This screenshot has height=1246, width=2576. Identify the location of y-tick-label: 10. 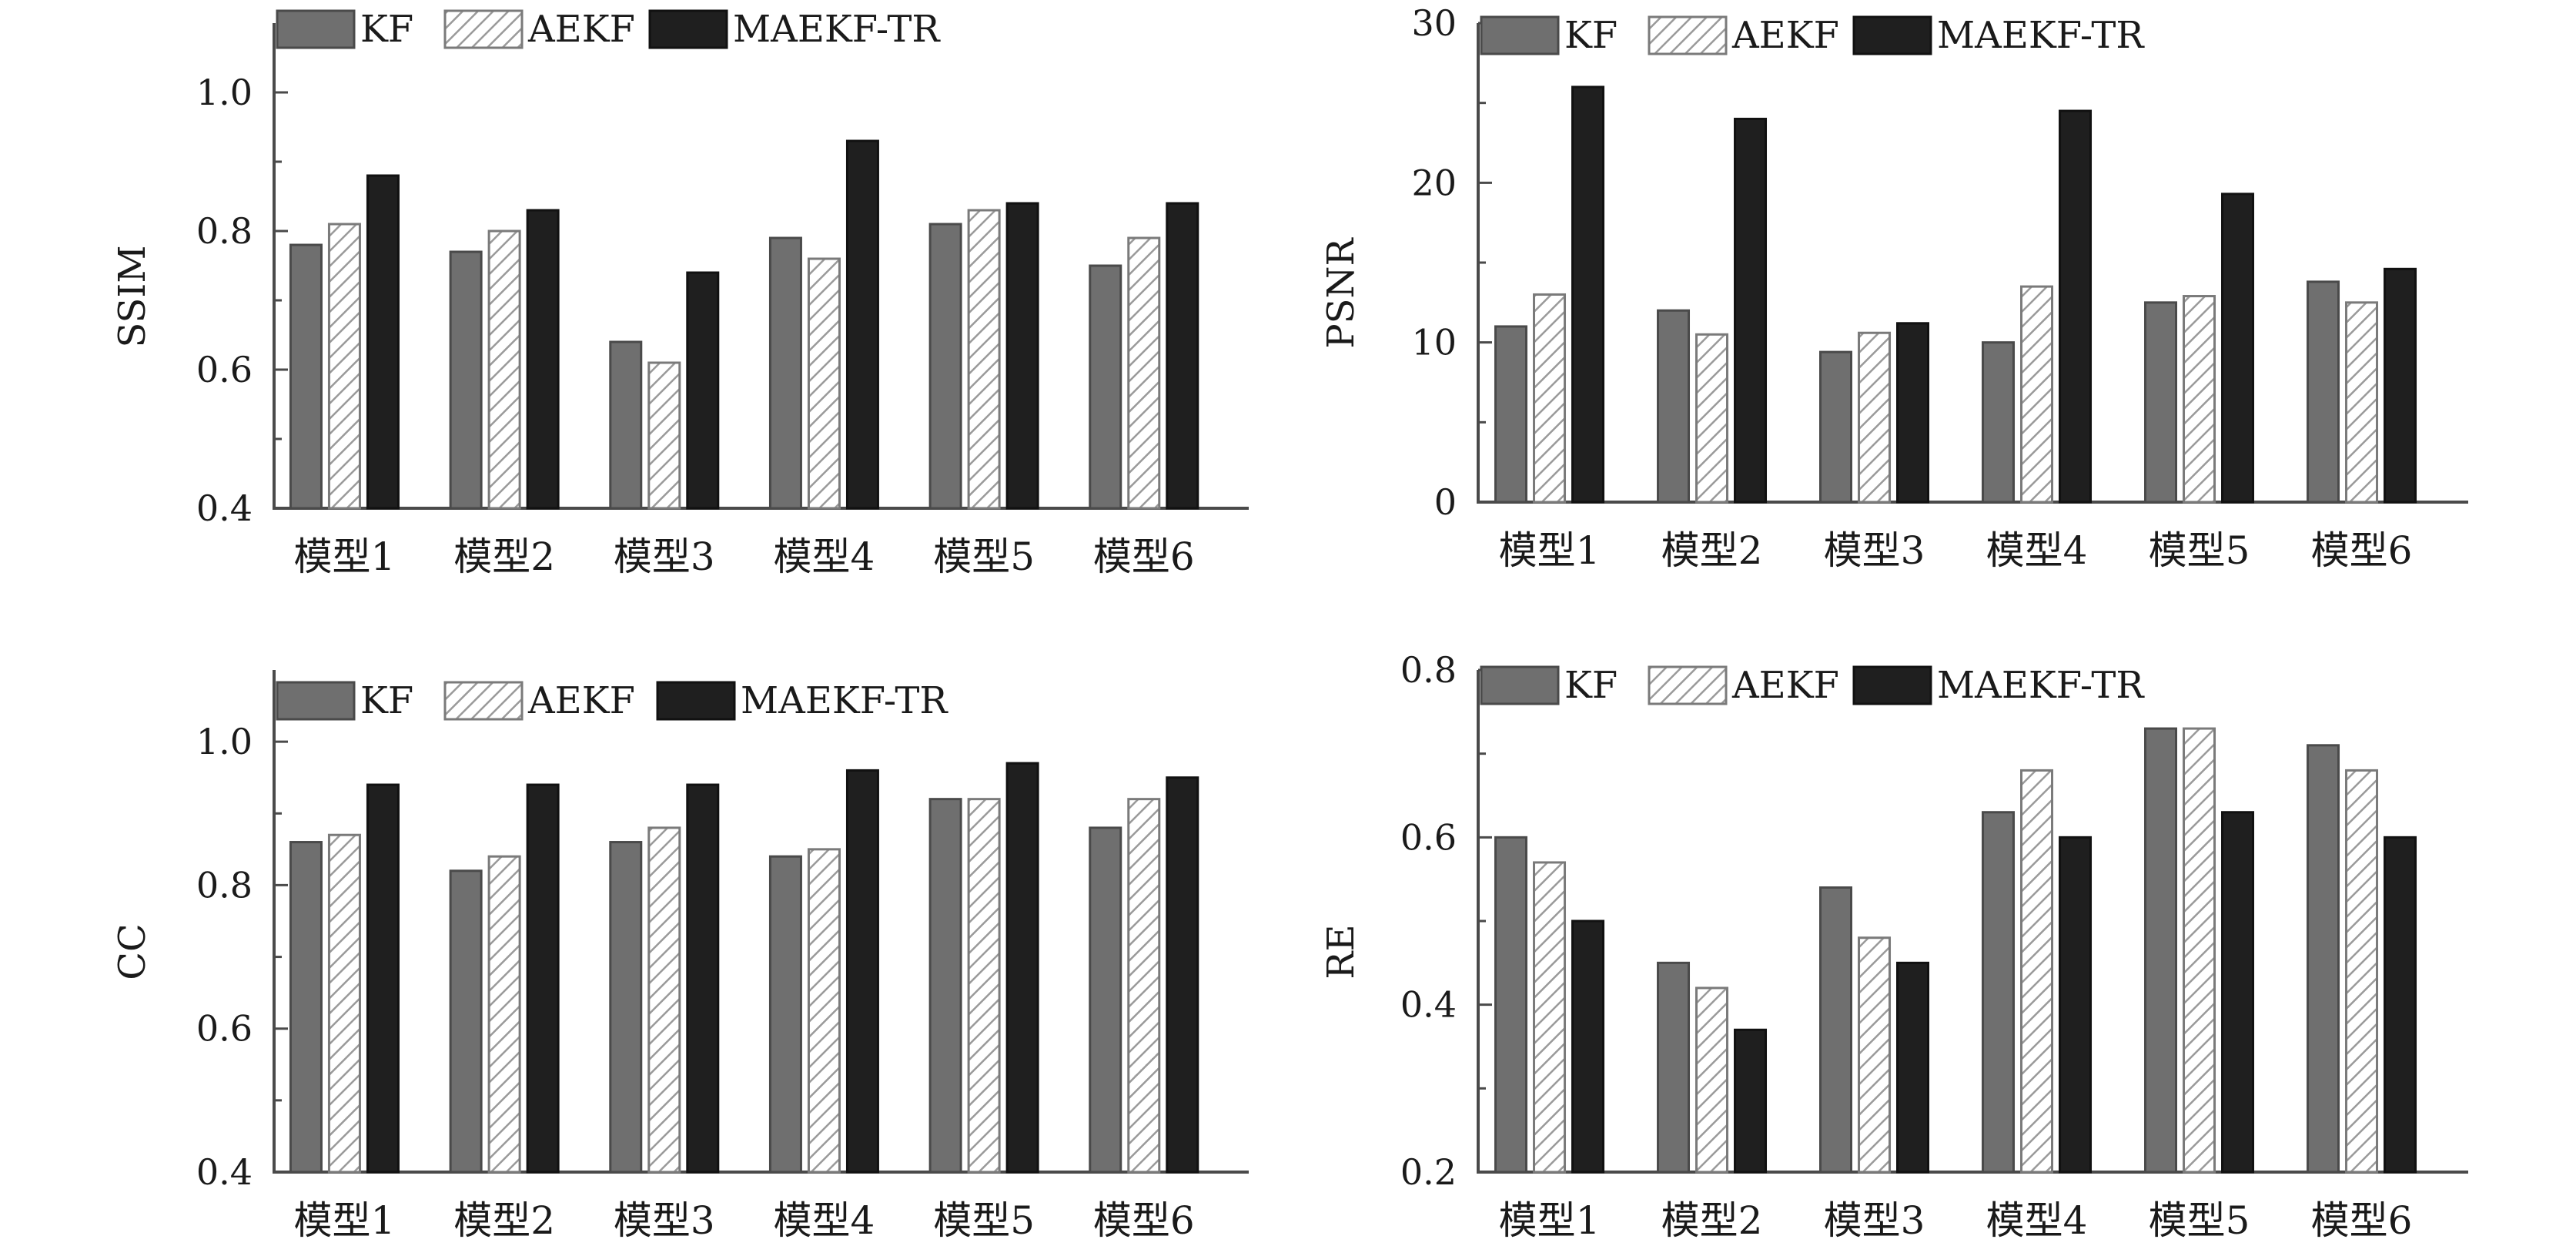
(1434, 342).